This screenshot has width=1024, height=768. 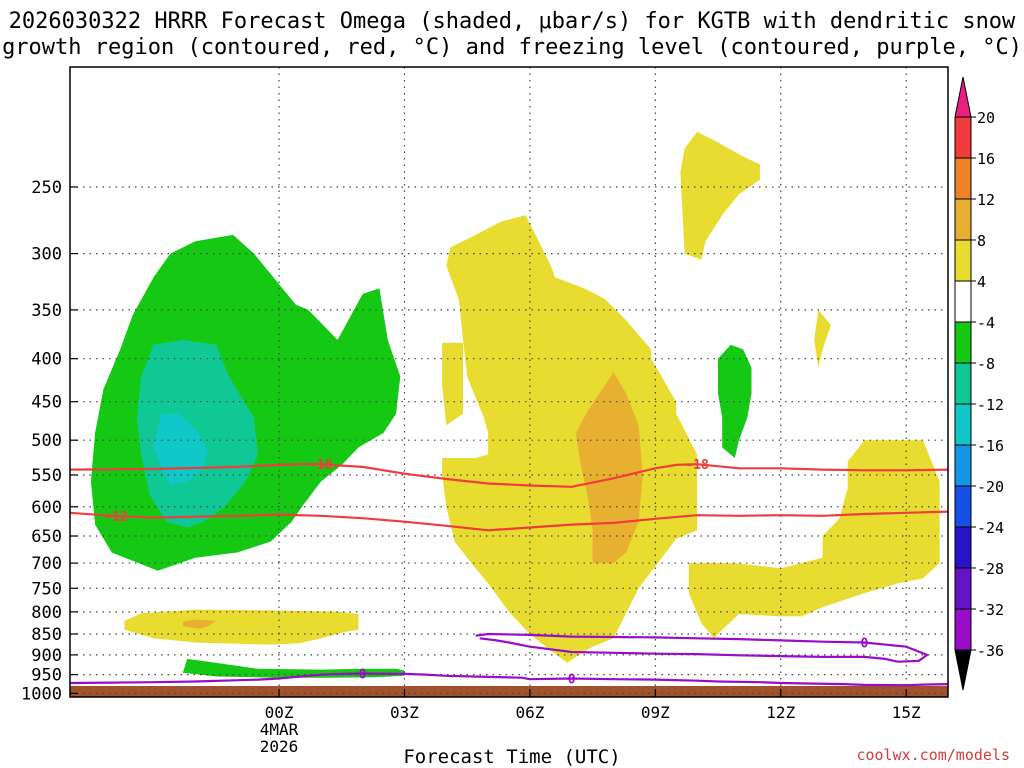 I want to click on freezing-level-0-upper-label-0: 0, so click(x=864, y=643).